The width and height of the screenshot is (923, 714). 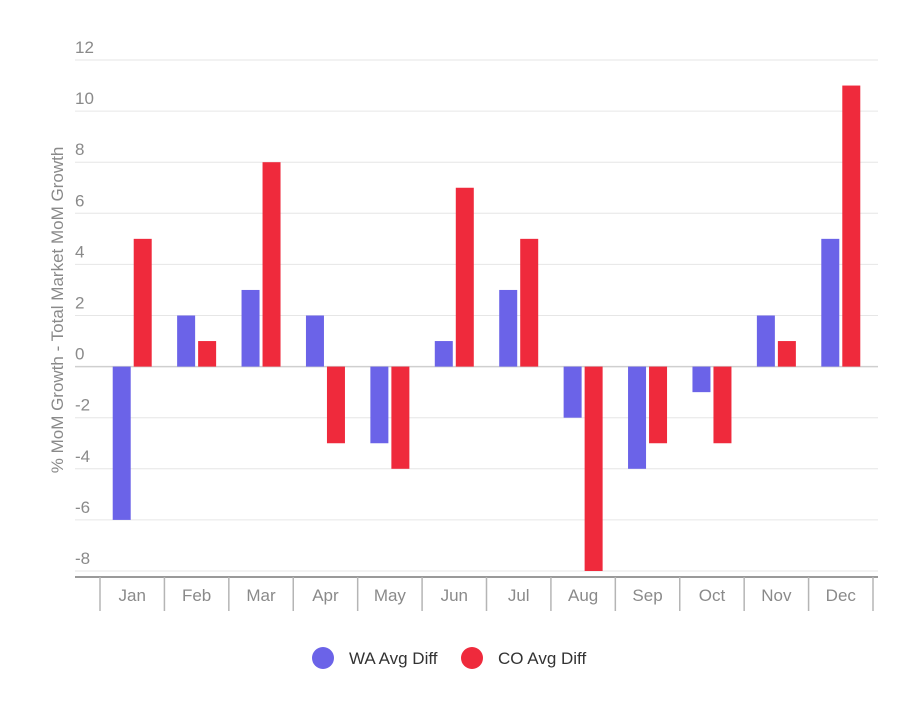 What do you see at coordinates (701, 379) in the screenshot?
I see `bar-wa-oct` at bounding box center [701, 379].